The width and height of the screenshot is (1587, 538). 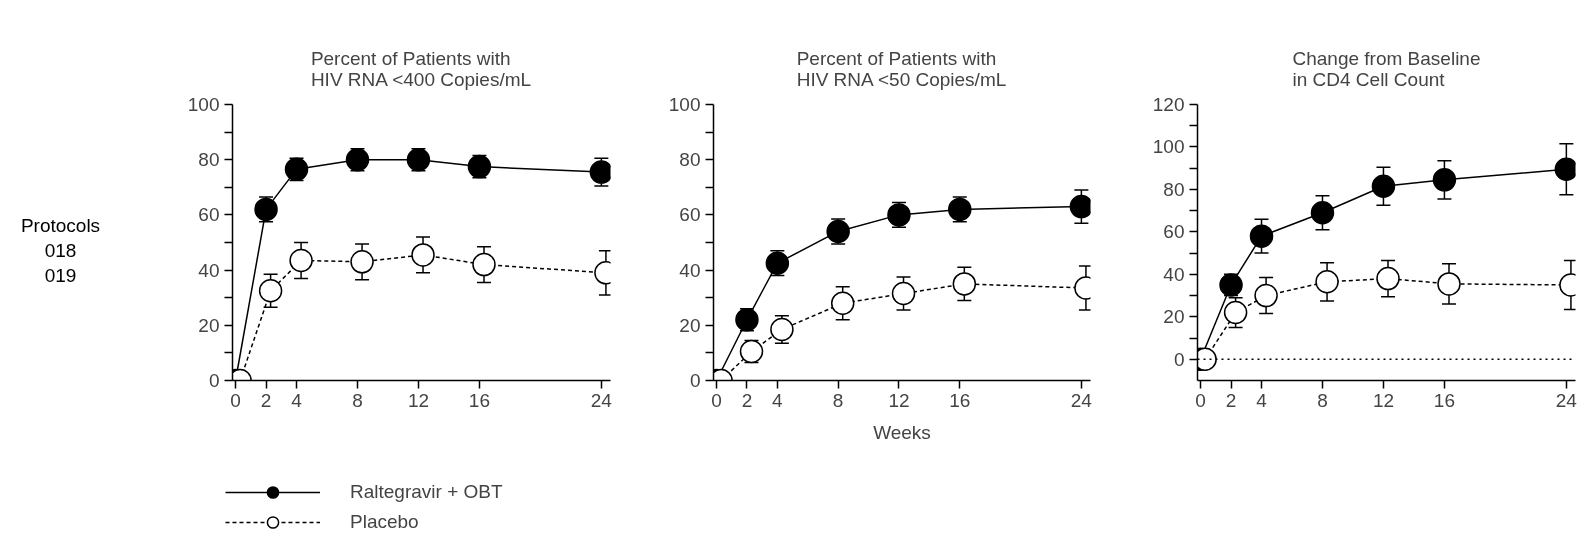 What do you see at coordinates (901, 68) in the screenshot?
I see `chart-title: Percent of Patients with HIV RNA <50 Copies/mL` at bounding box center [901, 68].